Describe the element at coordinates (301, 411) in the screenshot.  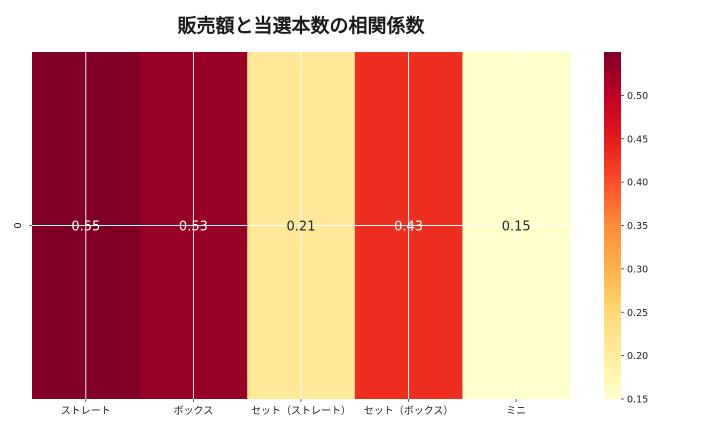
I see `x-tick-label: セット（ストレート）` at that location.